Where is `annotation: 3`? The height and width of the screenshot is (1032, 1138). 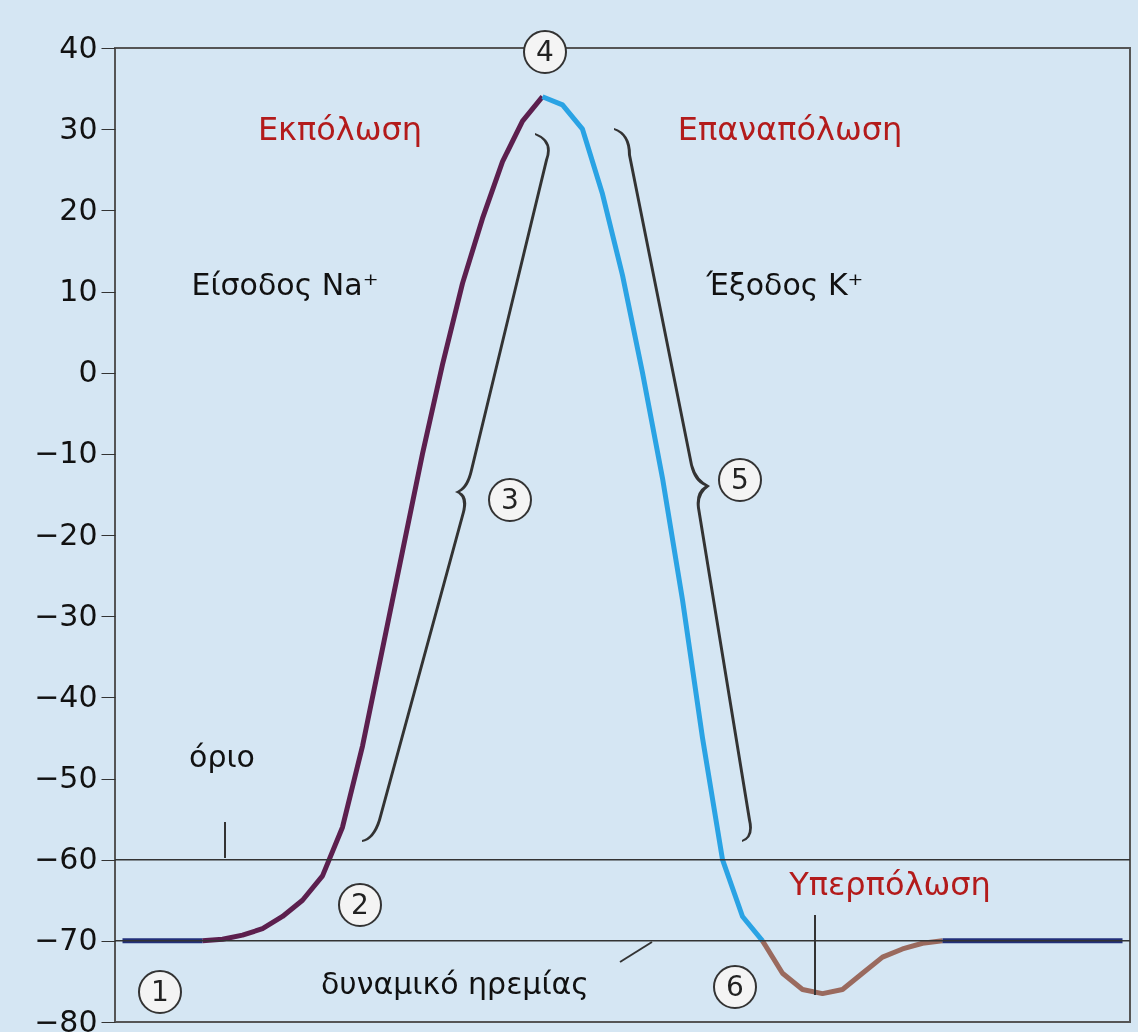
annotation: 3 is located at coordinates (510, 499).